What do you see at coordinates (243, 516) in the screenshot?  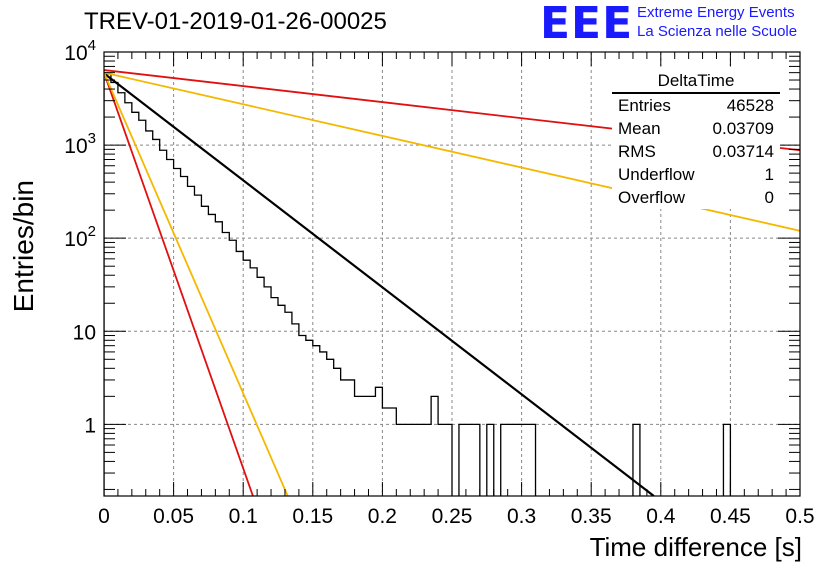 I see `x-tick-label: 0.1` at bounding box center [243, 516].